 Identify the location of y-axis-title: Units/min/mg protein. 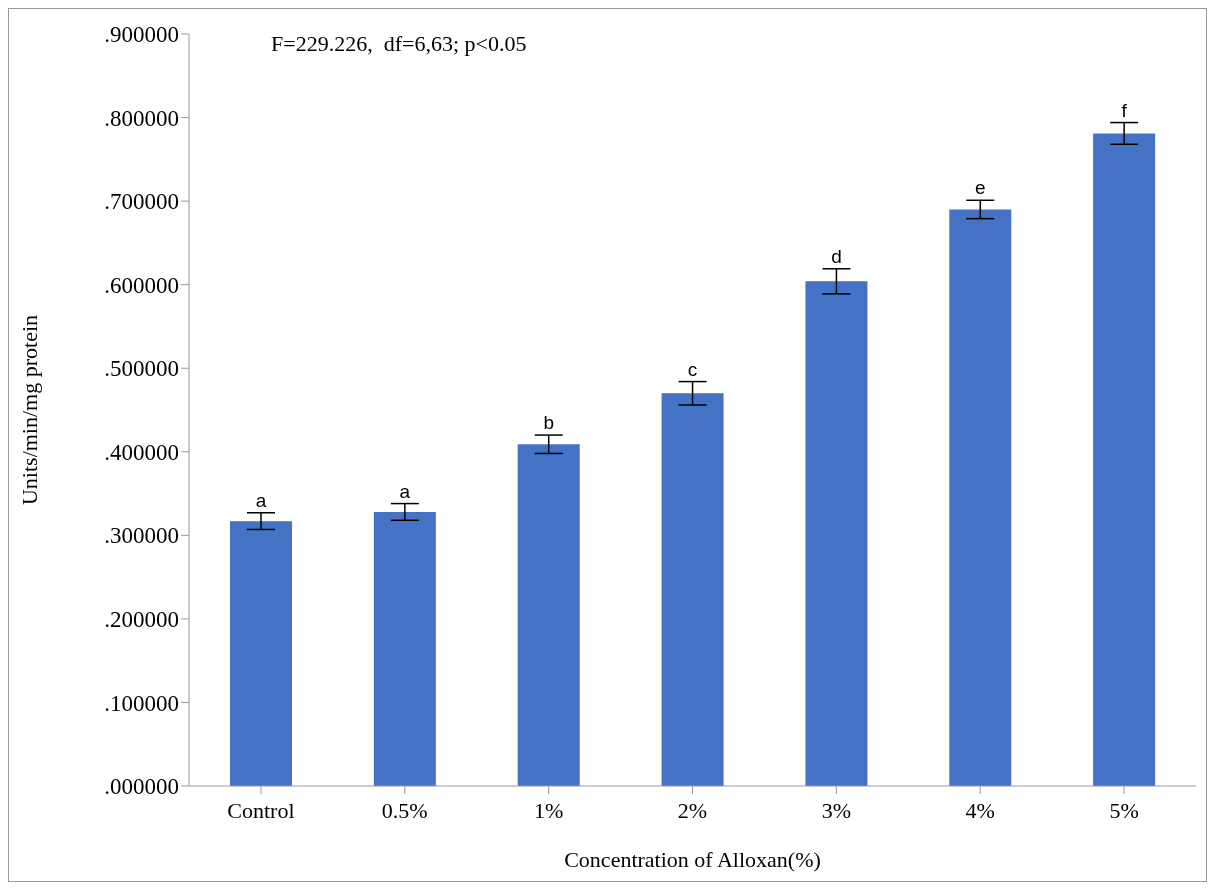
(29, 410).